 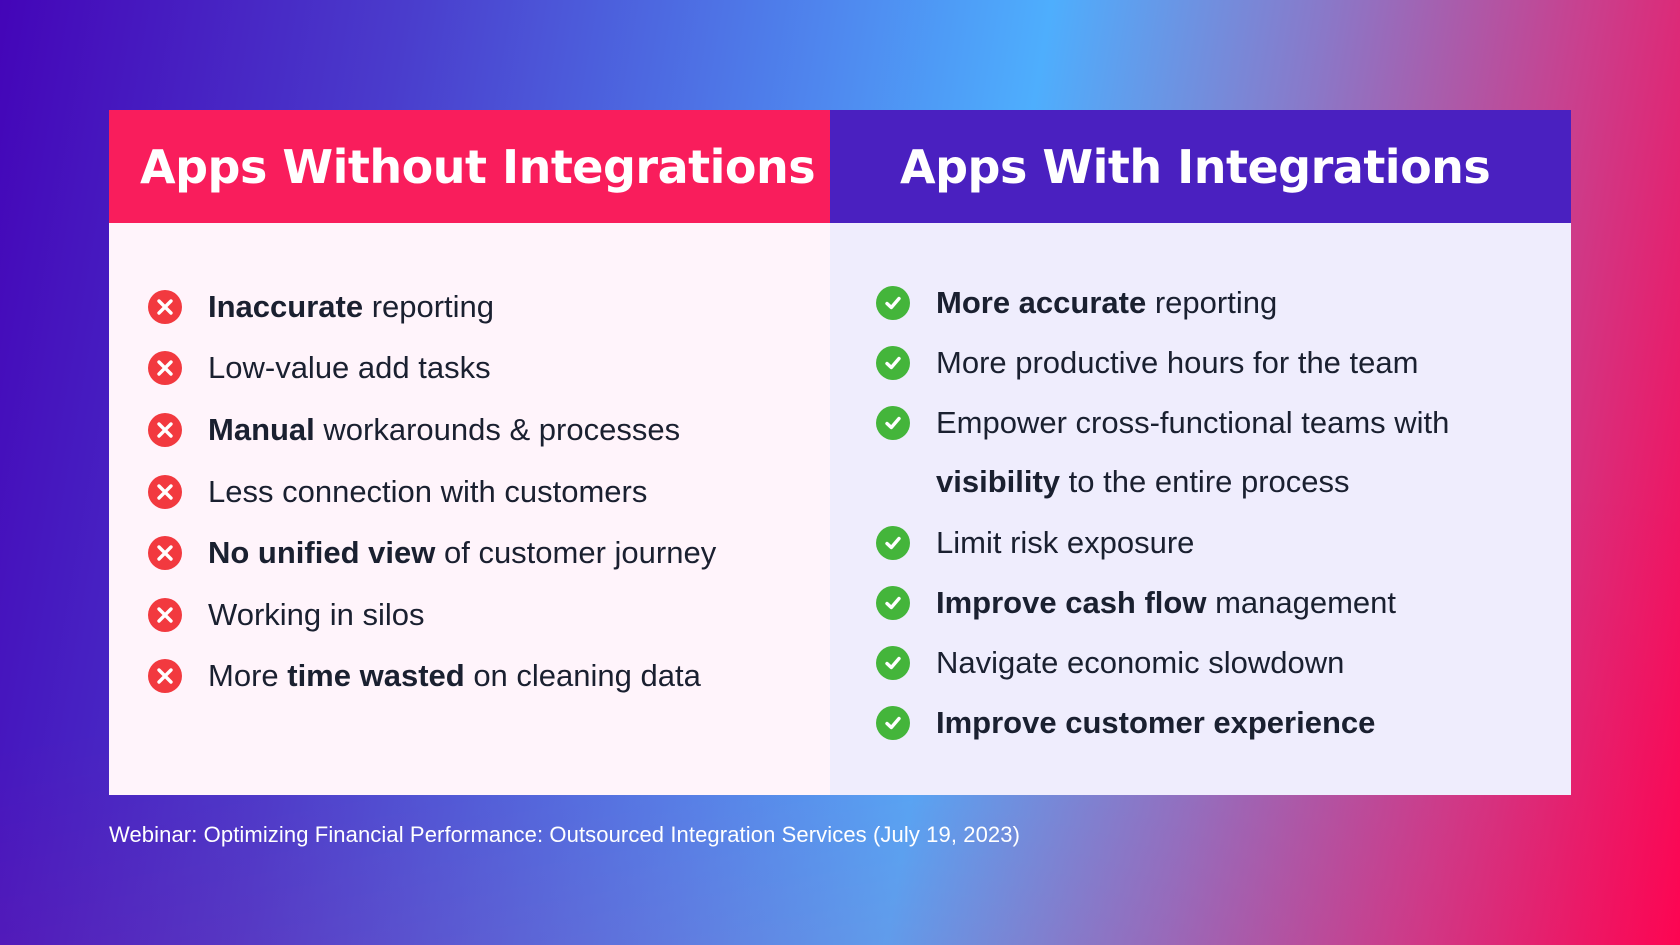 I want to click on item-text: Inaccurate reporting, so click(x=351, y=306).